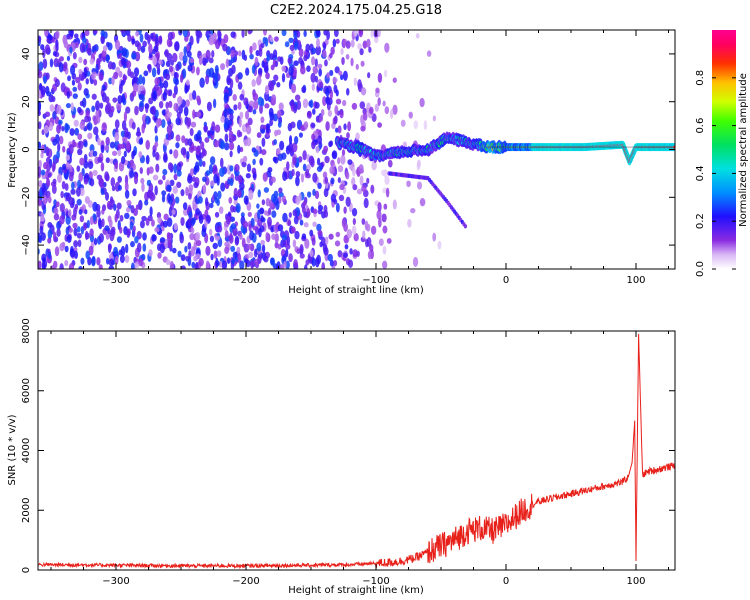 Image resolution: width=750 pixels, height=600 pixels. Describe the element at coordinates (700, 173) in the screenshot. I see `colorbar-tick-label: 0.4` at that location.